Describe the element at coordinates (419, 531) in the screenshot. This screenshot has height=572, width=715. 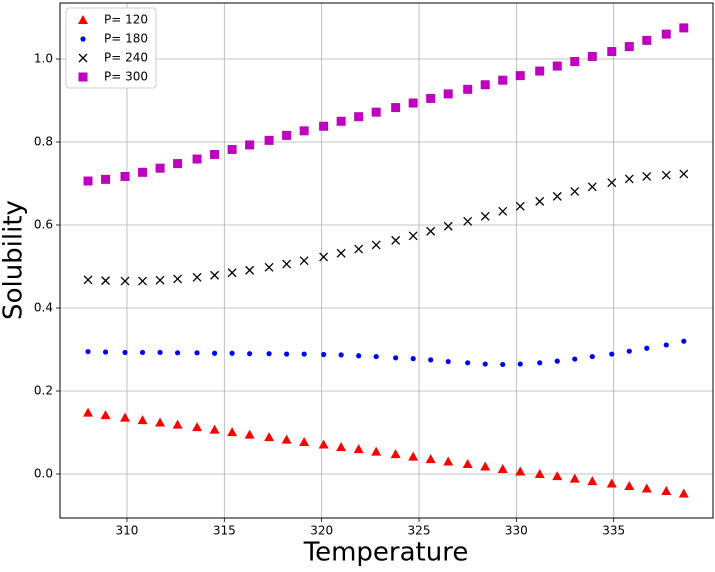
I see `x-tick-label: 325` at that location.